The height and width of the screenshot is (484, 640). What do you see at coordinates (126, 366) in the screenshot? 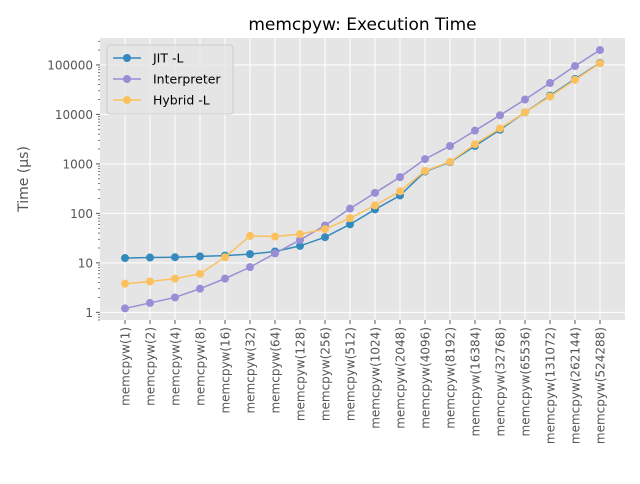
I see `x-tick-label: memcpyw(1)` at bounding box center [126, 366].